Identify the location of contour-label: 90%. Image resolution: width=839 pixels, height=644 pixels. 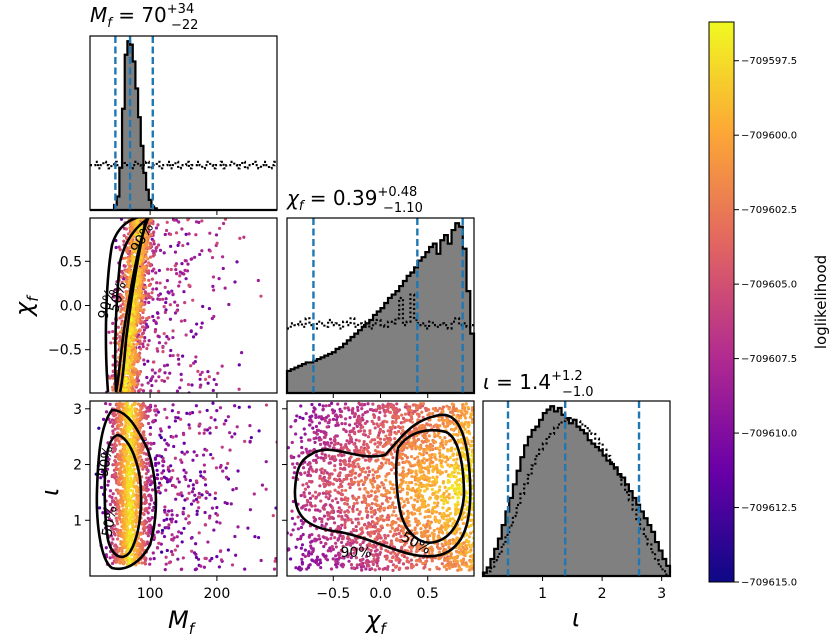
(105, 461).